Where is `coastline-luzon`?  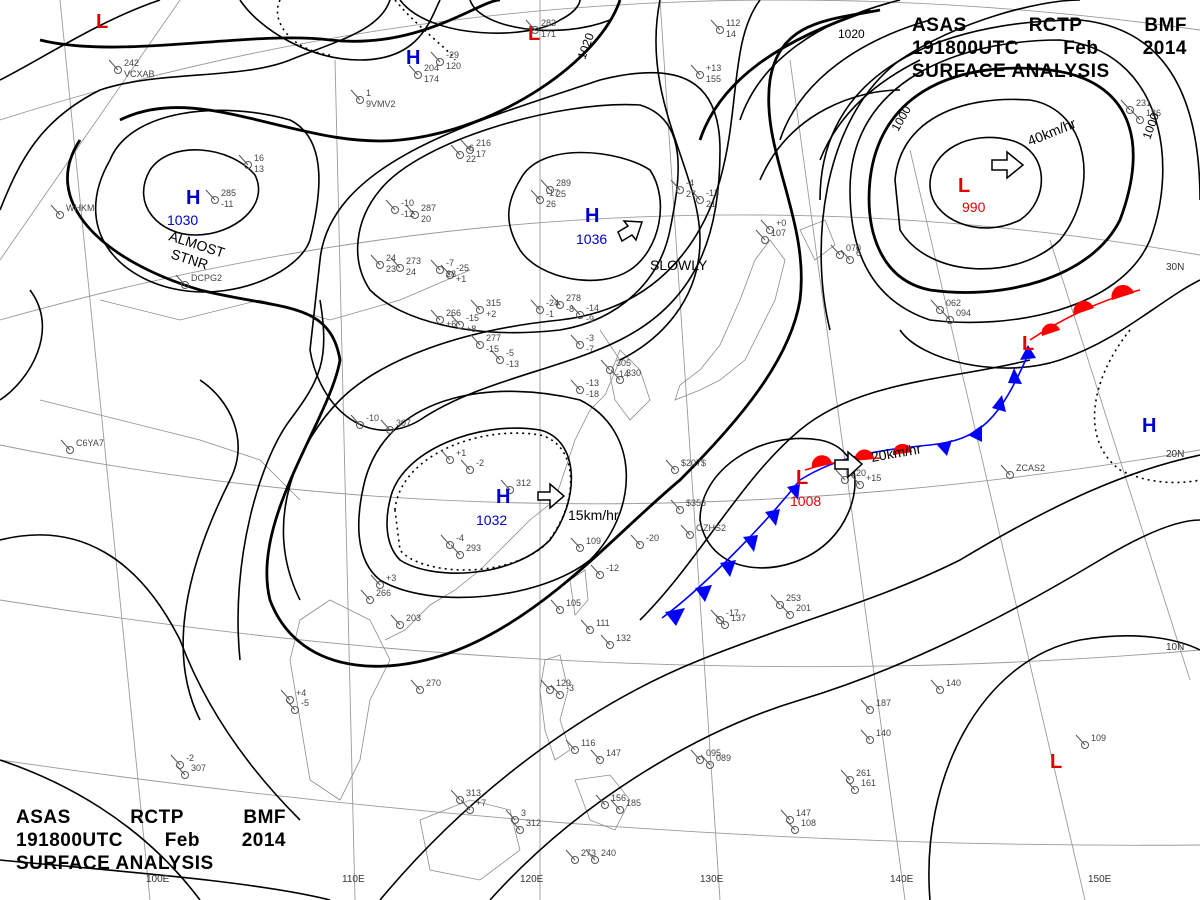 coastline-luzon is located at coordinates (555, 707).